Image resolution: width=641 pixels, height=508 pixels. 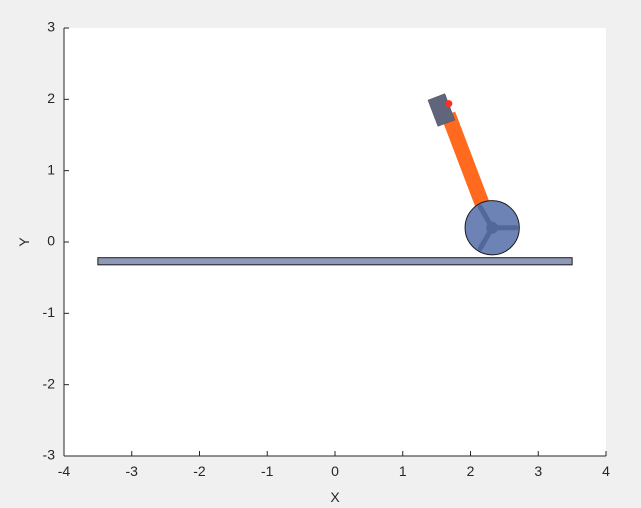 What do you see at coordinates (132, 471) in the screenshot?
I see `x-tick-label: -3` at bounding box center [132, 471].